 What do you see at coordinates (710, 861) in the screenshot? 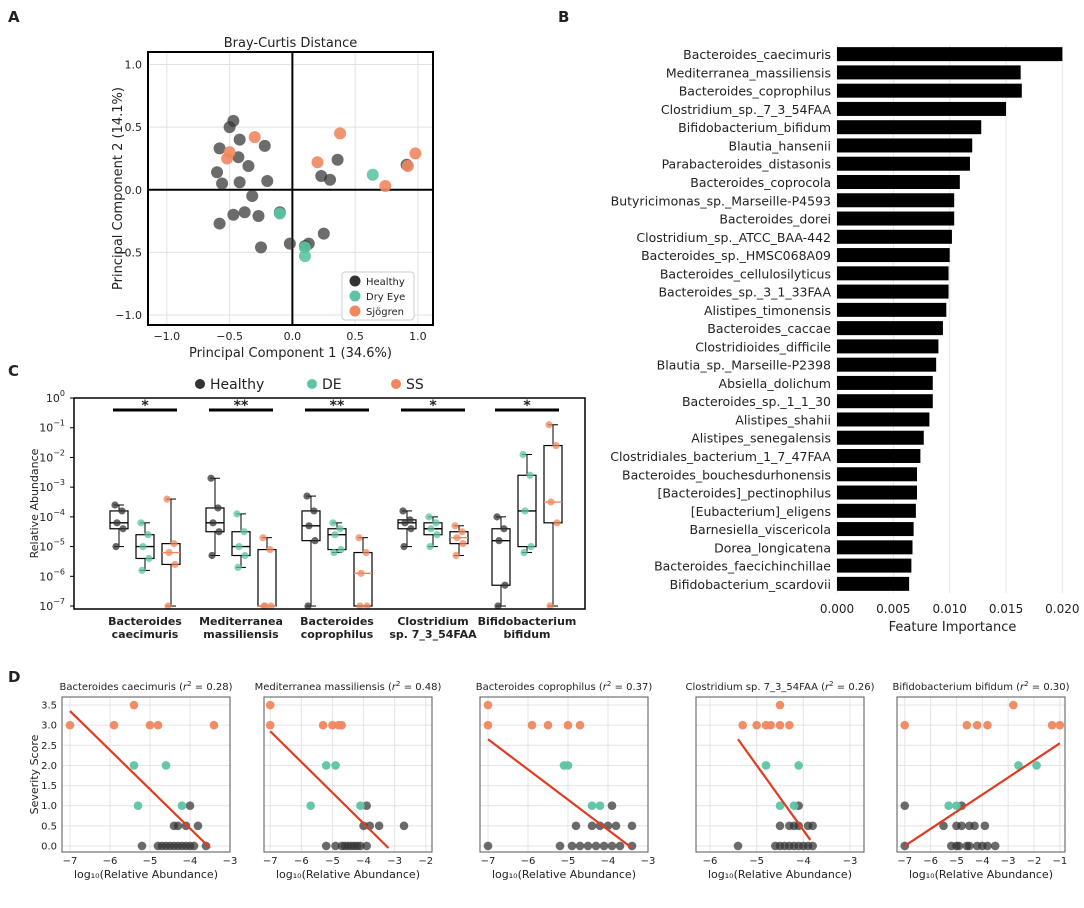
I see `x-tick-label: −6` at bounding box center [710, 861].